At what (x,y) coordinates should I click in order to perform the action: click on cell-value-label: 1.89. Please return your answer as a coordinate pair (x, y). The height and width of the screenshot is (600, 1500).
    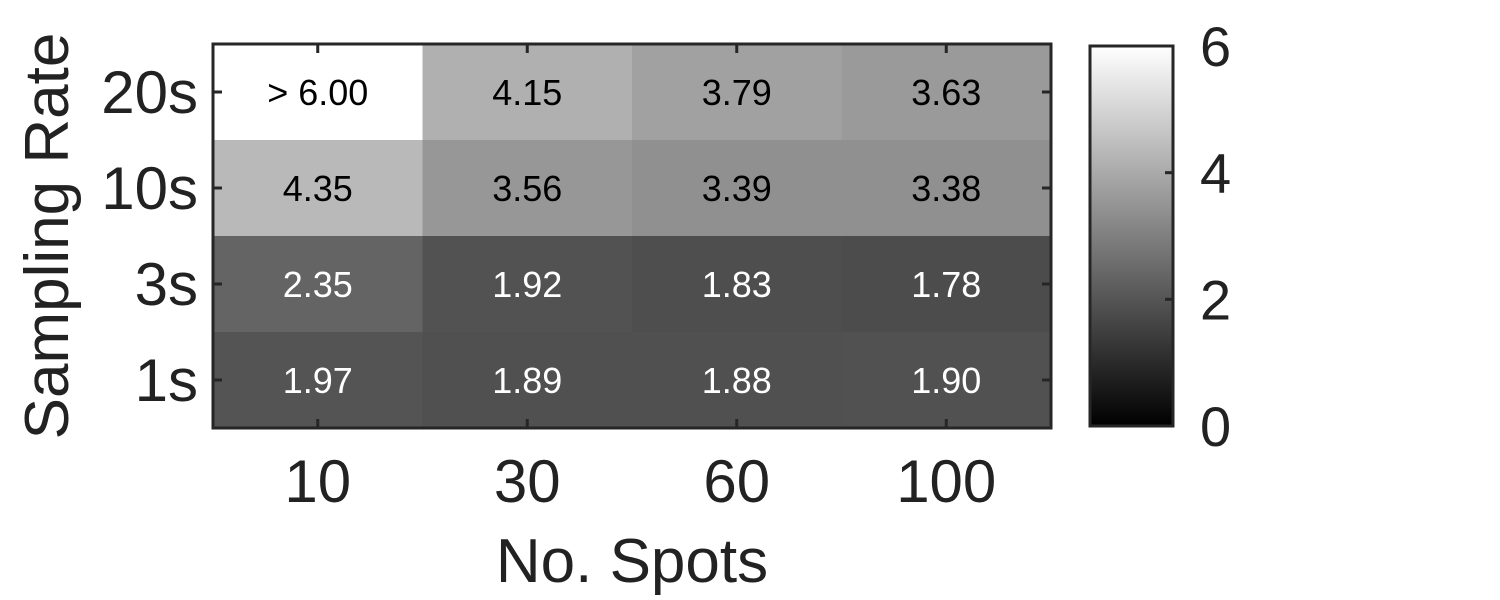
    Looking at the image, I should click on (527, 380).